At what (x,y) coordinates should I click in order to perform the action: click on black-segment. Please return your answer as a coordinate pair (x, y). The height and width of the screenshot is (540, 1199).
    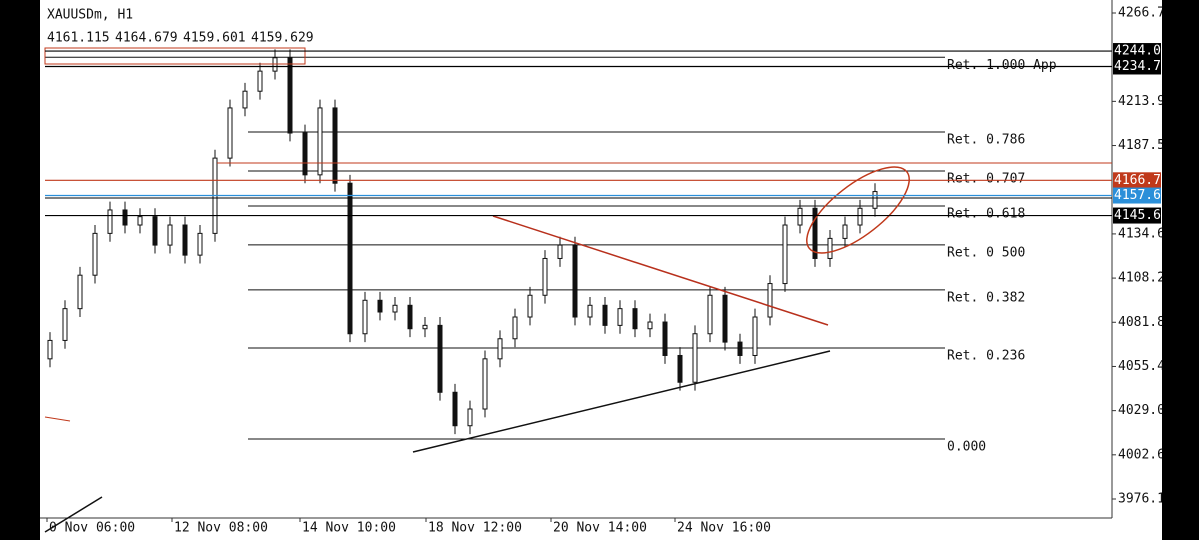
    Looking at the image, I should click on (73, 514).